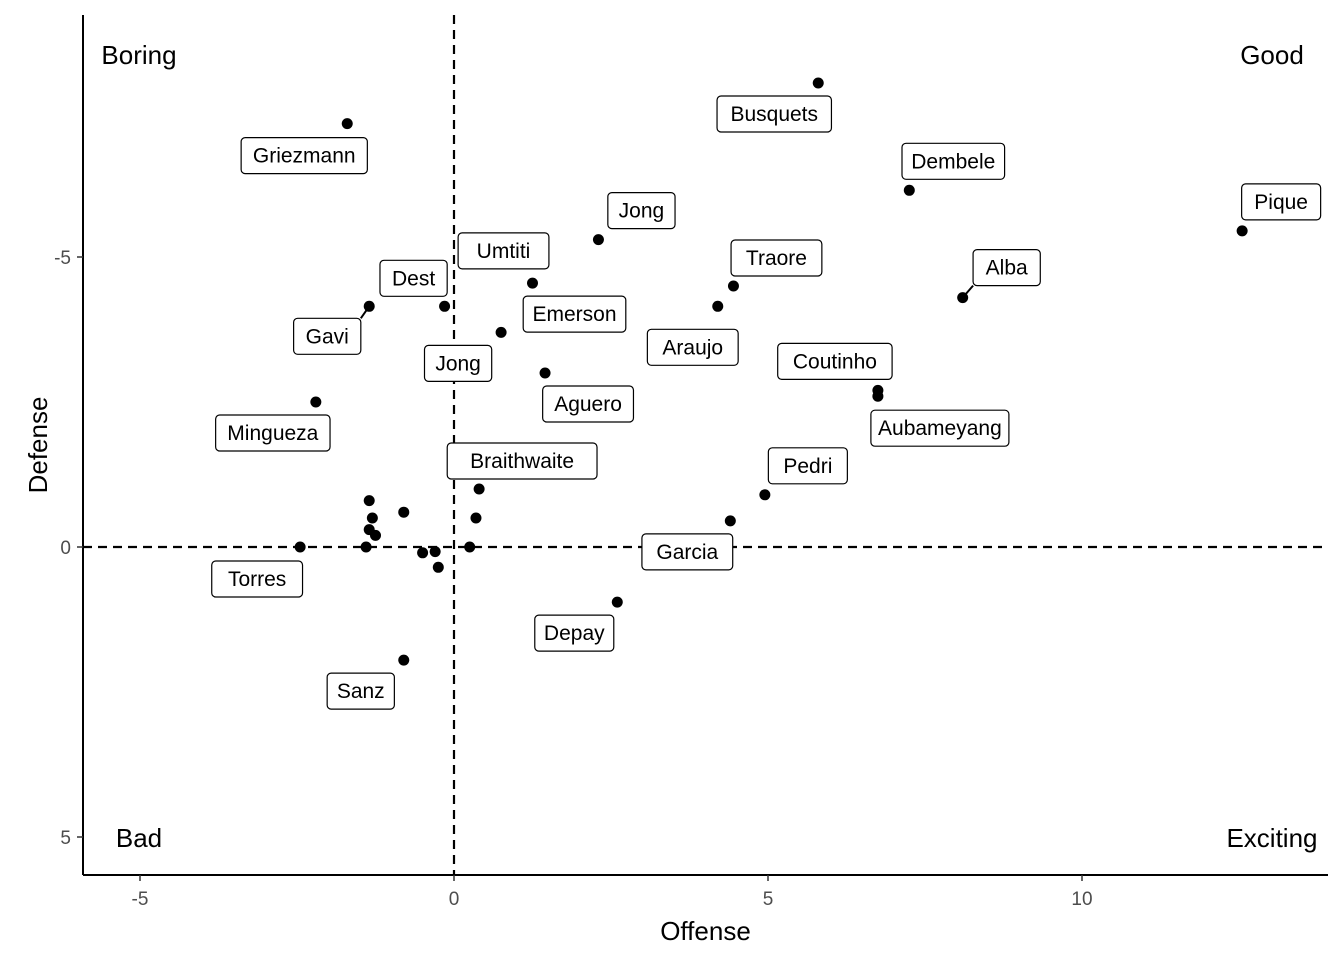  Describe the element at coordinates (1007, 268) in the screenshot. I see `label-text: Alba` at that location.